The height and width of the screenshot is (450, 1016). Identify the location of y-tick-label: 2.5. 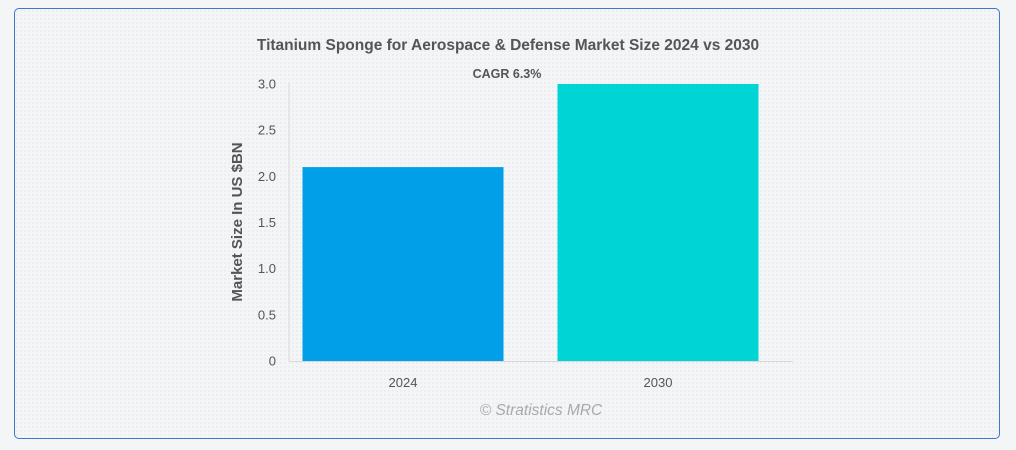
(267, 130).